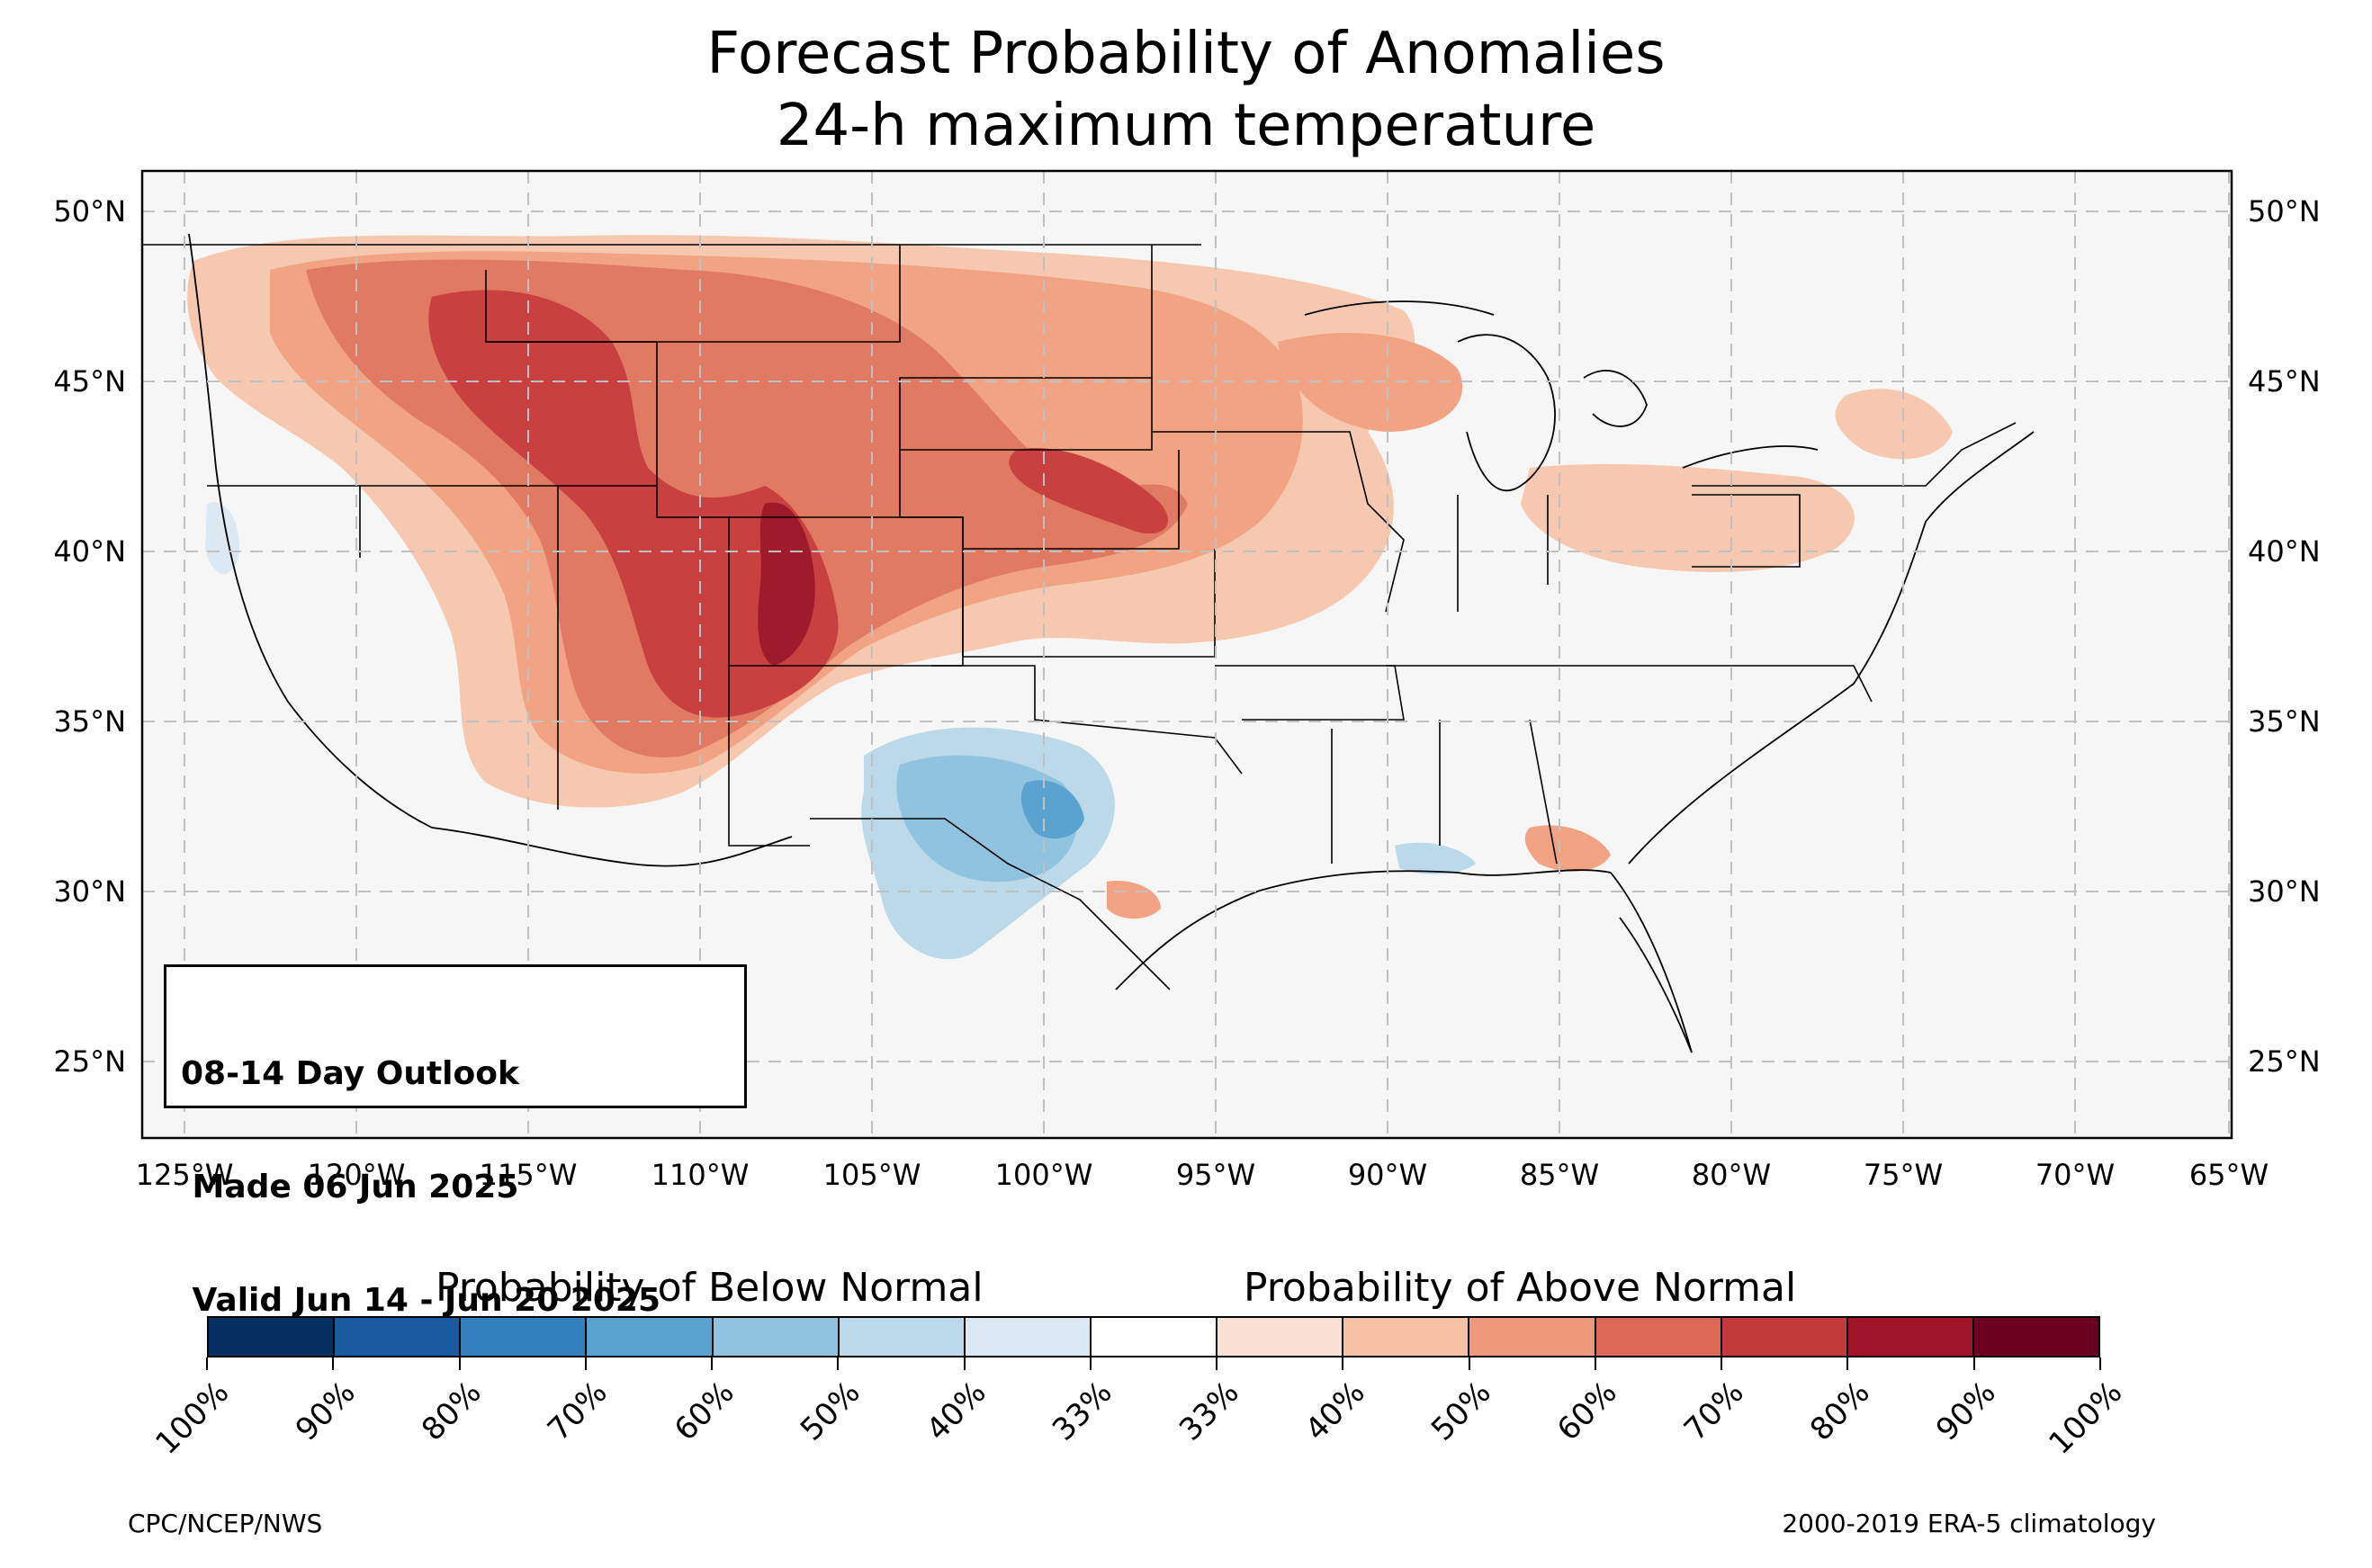  What do you see at coordinates (612, 847) in the screenshot?
I see `mexico-border` at bounding box center [612, 847].